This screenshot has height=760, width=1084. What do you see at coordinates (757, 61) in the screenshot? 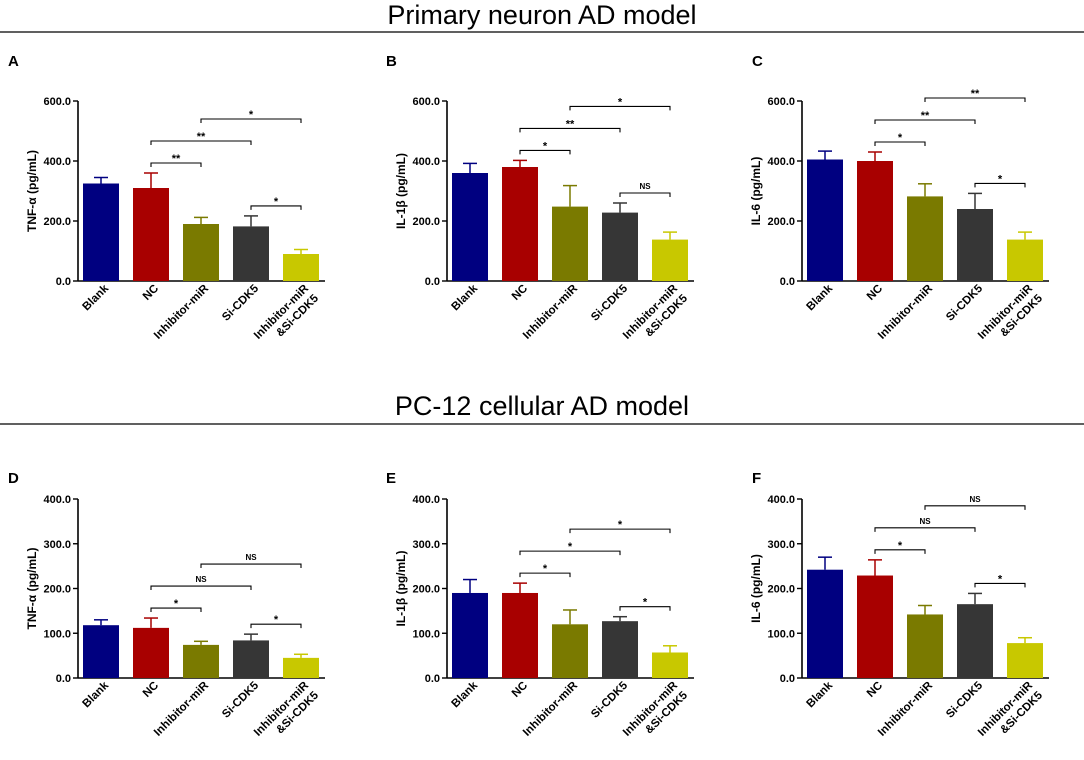
I see `panel-letter: C` at bounding box center [757, 61].